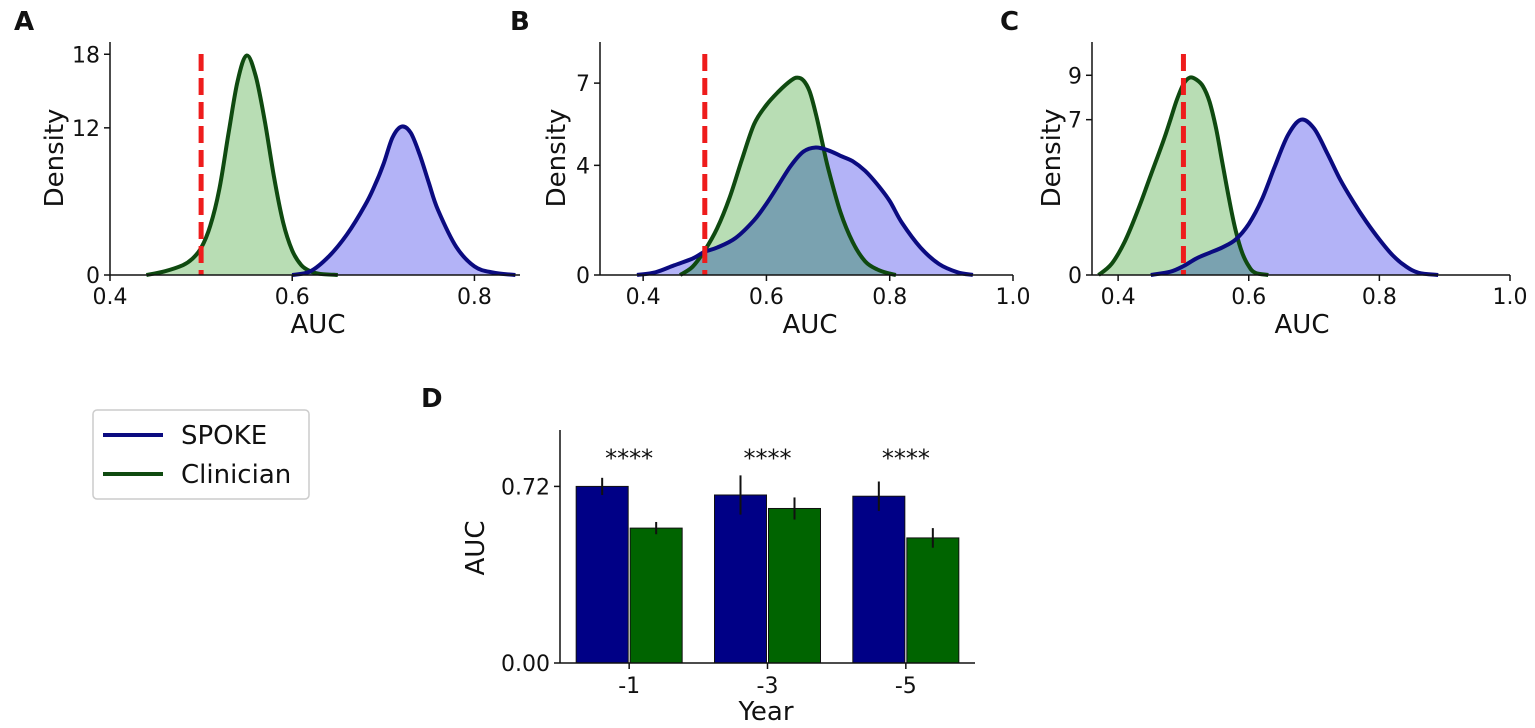 The image size is (1535, 728). Describe the element at coordinates (236, 475) in the screenshot. I see `legend-clinician-label: Clinician` at that location.